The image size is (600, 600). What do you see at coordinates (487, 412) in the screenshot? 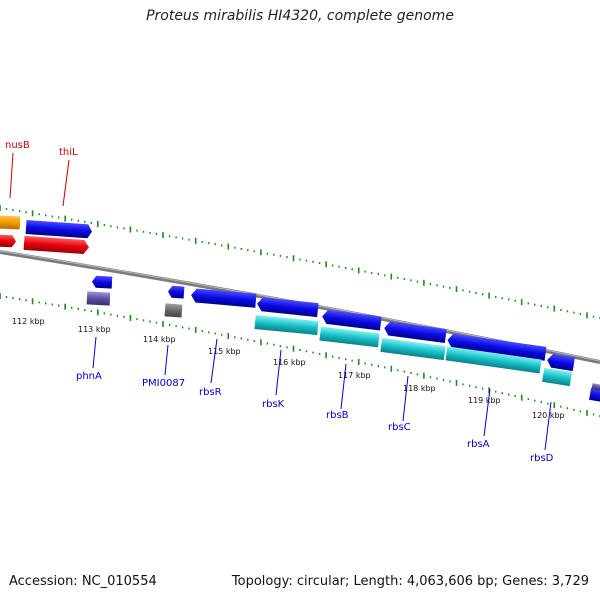
I see `leader-rbsA` at bounding box center [487, 412].